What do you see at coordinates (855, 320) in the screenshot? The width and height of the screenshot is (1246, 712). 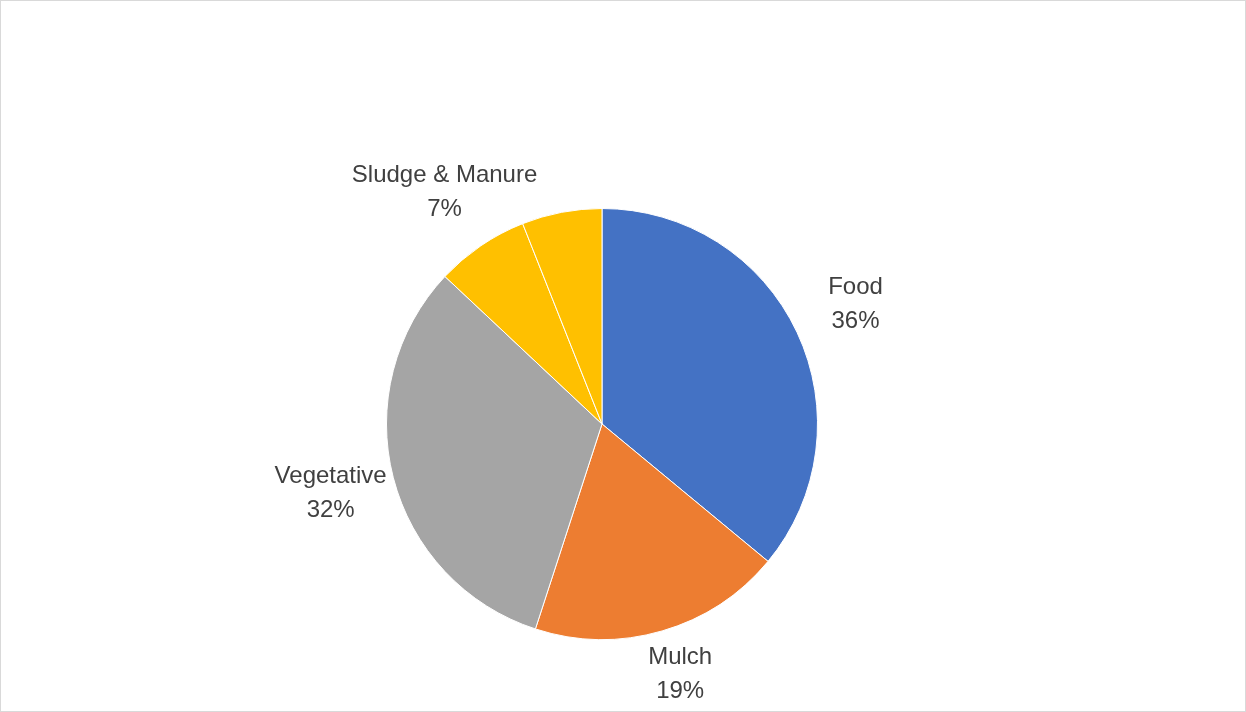 I see `data-label: 36%` at bounding box center [855, 320].